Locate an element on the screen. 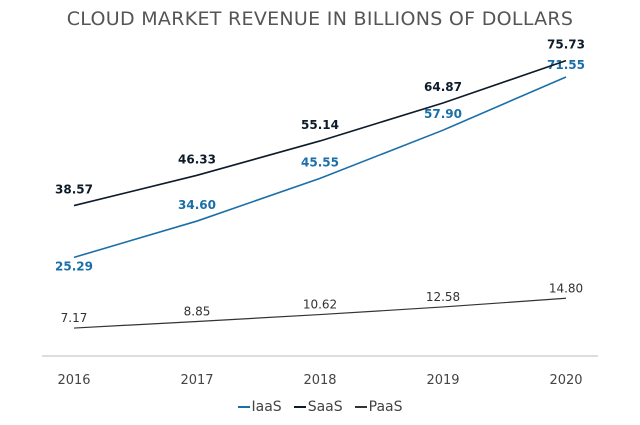 The image size is (640, 425). data-label: 57.90 is located at coordinates (443, 114).